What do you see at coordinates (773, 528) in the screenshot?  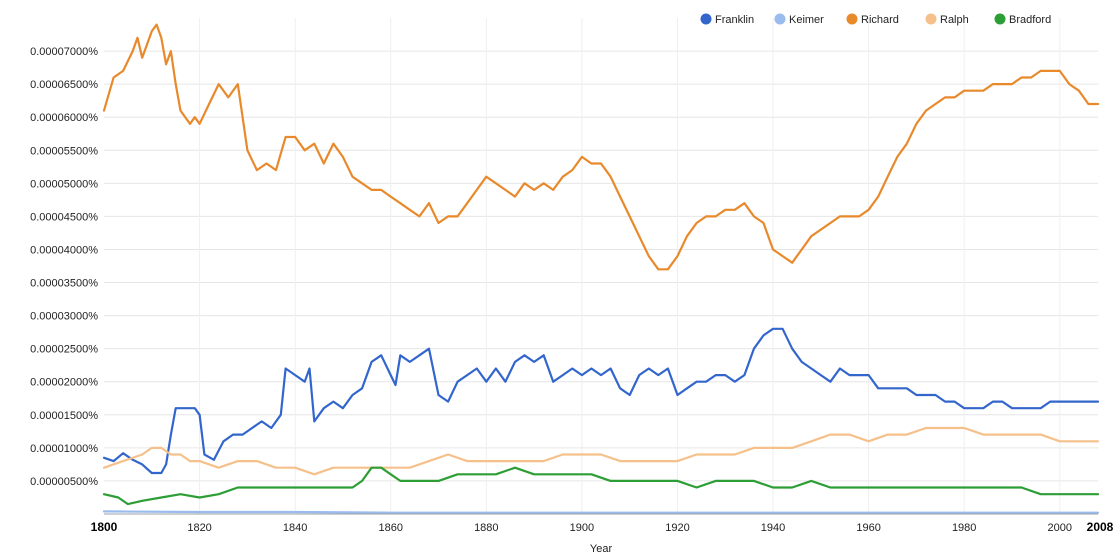 I see `x-tick-label: 1940` at bounding box center [773, 528].